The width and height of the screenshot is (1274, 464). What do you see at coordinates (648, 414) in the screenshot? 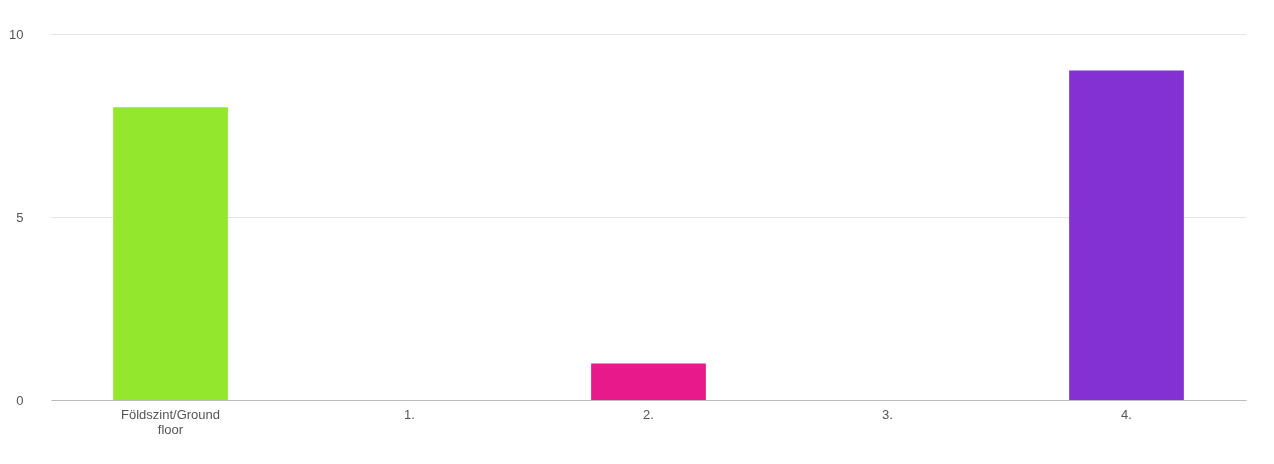
I see `x-tick-label: 2.` at bounding box center [648, 414].